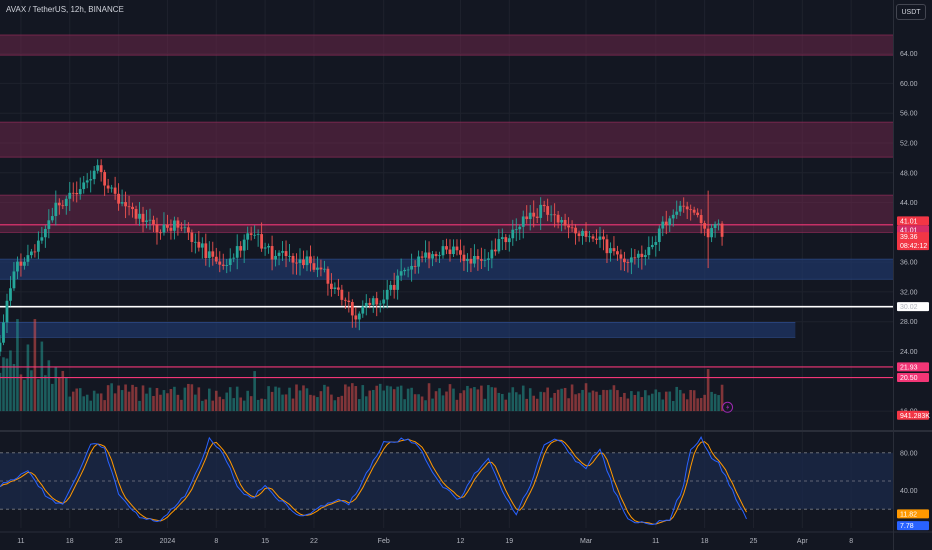  Describe the element at coordinates (913, 246) in the screenshot. I see `current-price-badge-text: 08:42:12` at that location.